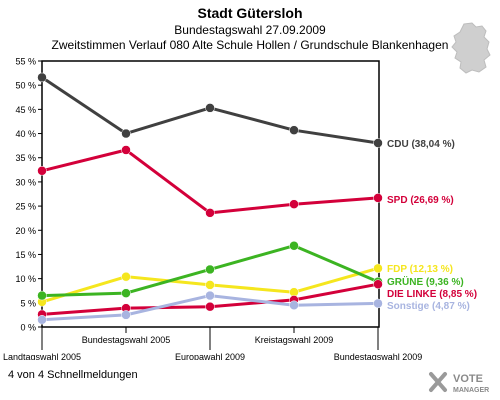 The height and width of the screenshot is (400, 500). Describe the element at coordinates (25, 207) in the screenshot. I see `y-tick-label: 25 %` at that location.